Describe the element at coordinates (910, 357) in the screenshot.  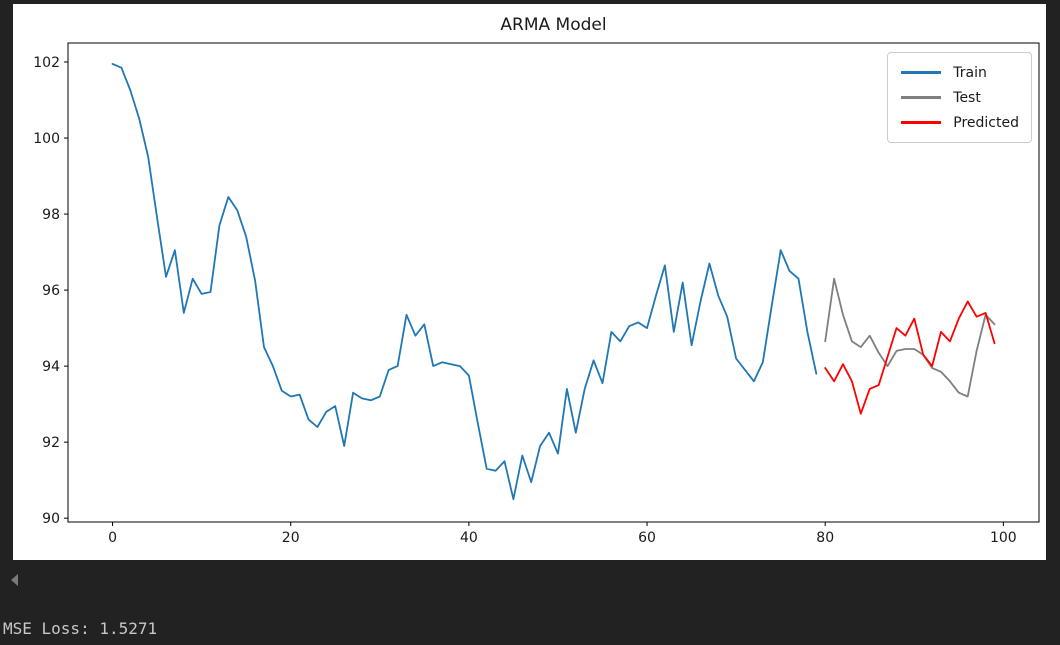
I see `series-line-Predicted` at that location.